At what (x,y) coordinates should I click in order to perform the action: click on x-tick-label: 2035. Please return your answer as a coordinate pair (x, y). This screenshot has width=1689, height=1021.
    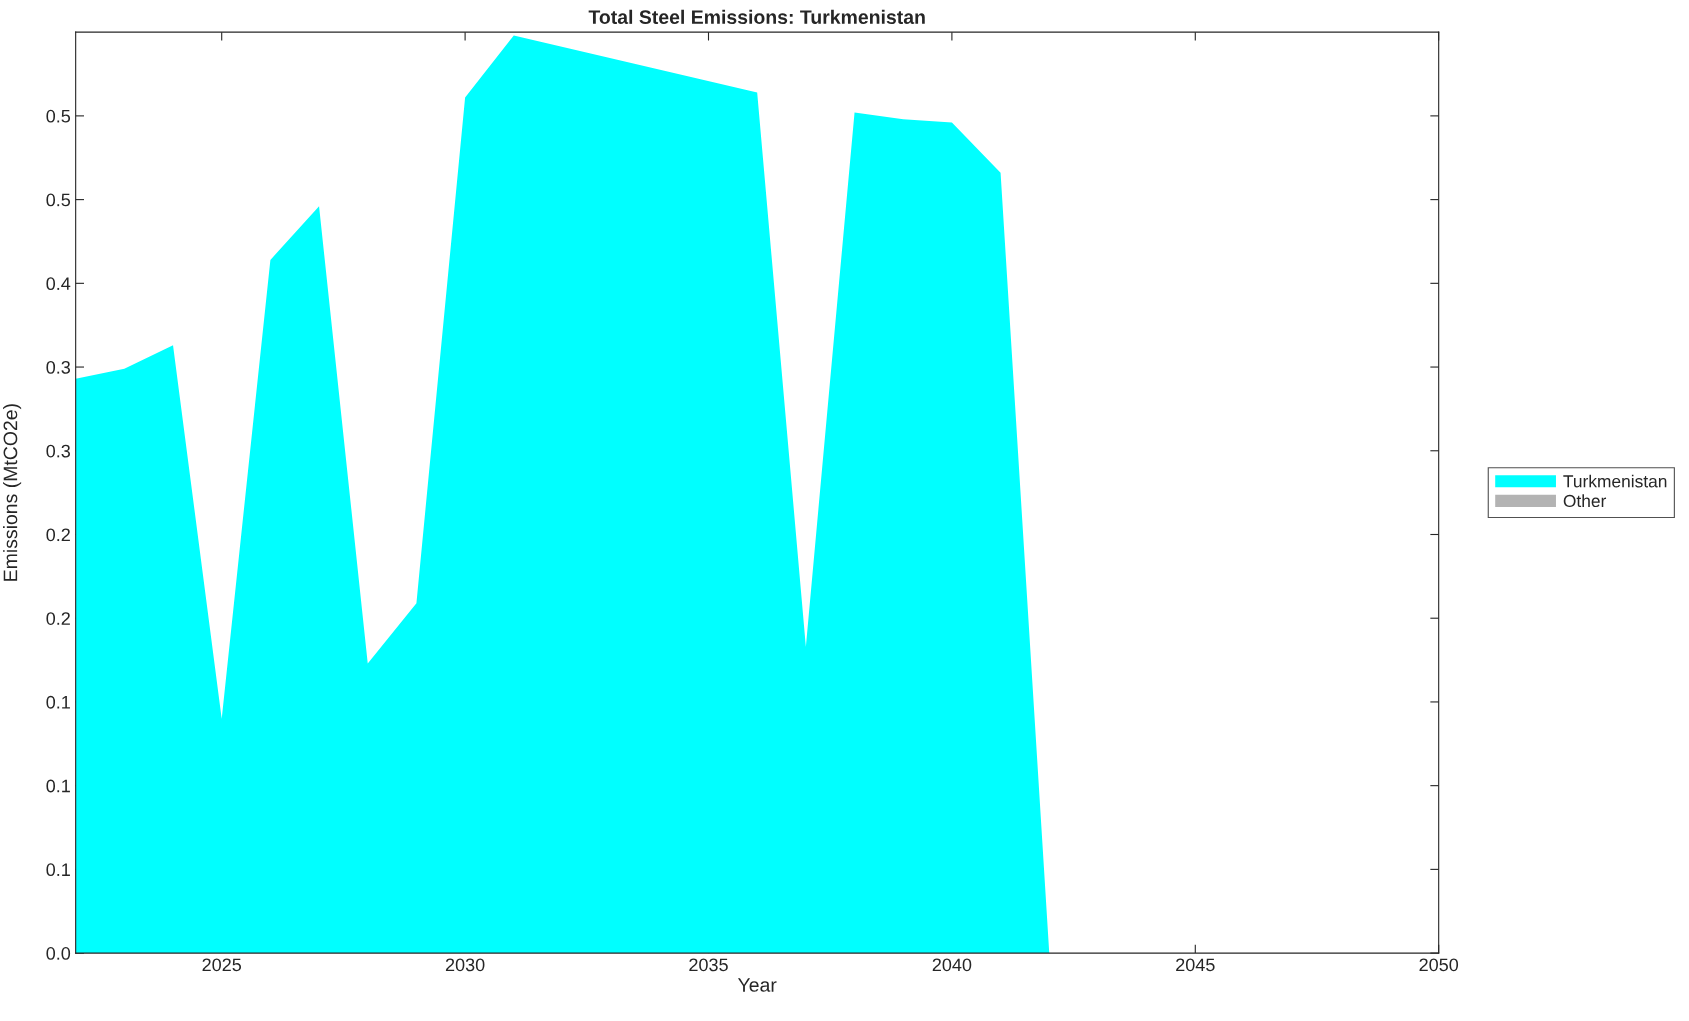
    Looking at the image, I should click on (708, 965).